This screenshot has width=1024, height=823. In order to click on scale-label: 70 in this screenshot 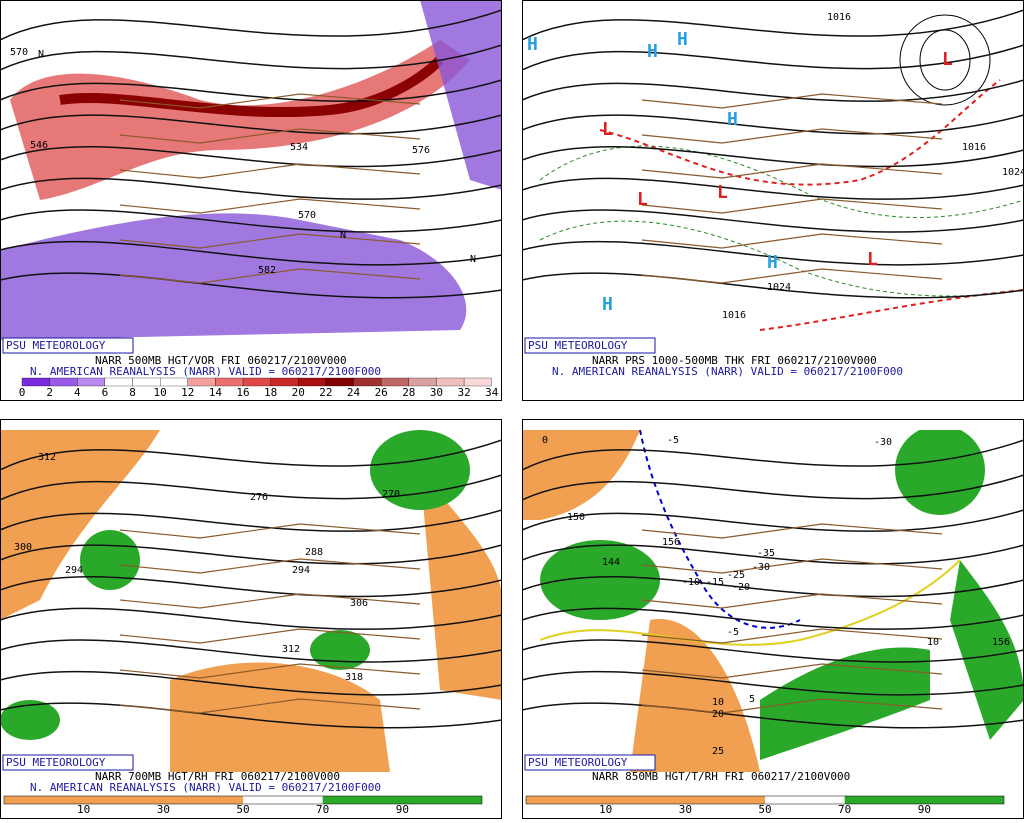, I will do `click(322, 809)`.